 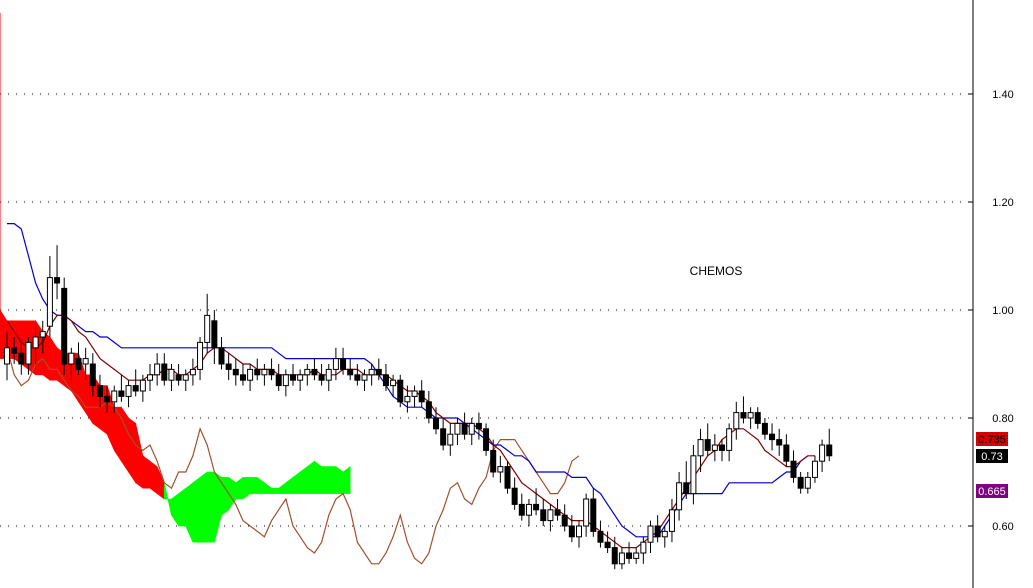 What do you see at coordinates (992, 440) in the screenshot?
I see `price-tag-label: 0.735` at bounding box center [992, 440].